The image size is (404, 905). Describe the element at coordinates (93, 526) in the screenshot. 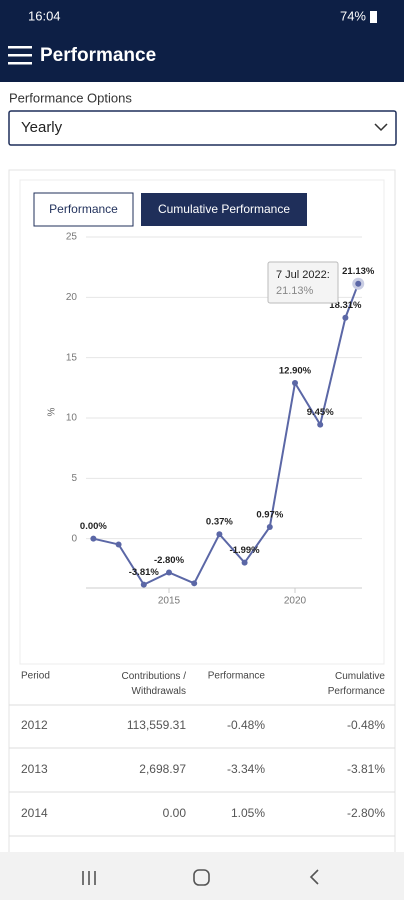

I see `data-label: 0.00%` at that location.